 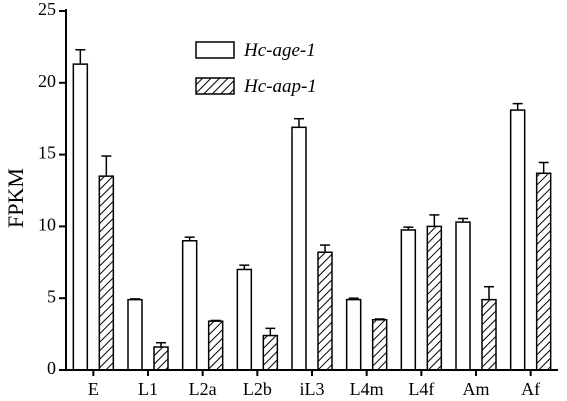 What do you see at coordinates (543, 271) in the screenshot?
I see `bar-aap-1-Af` at bounding box center [543, 271].